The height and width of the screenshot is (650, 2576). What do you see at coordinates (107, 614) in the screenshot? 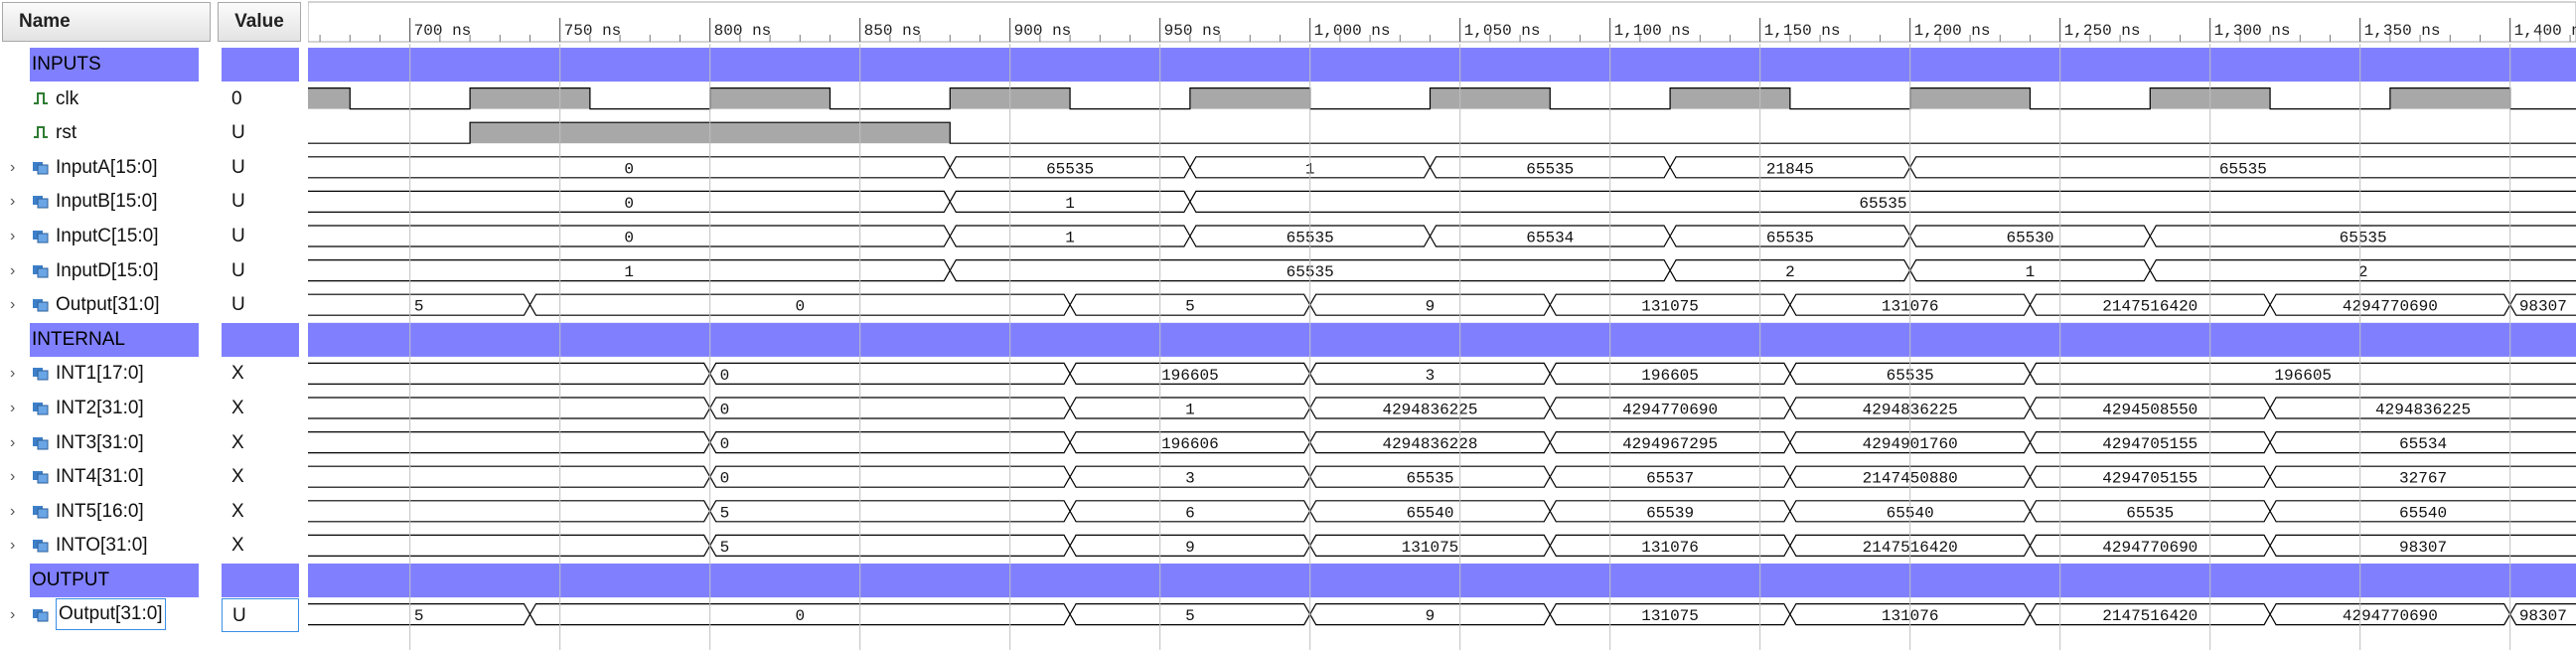
I see `signal-row-output-out: › Output[31:0]` at bounding box center [107, 614].